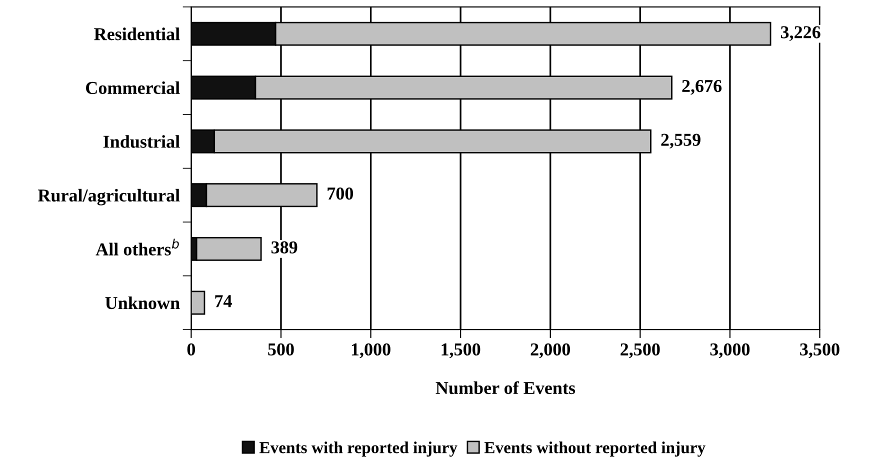 Image resolution: width=873 pixels, height=461 pixels. What do you see at coordinates (820, 350) in the screenshot?
I see `x-tick-label: 3,500` at bounding box center [820, 350].